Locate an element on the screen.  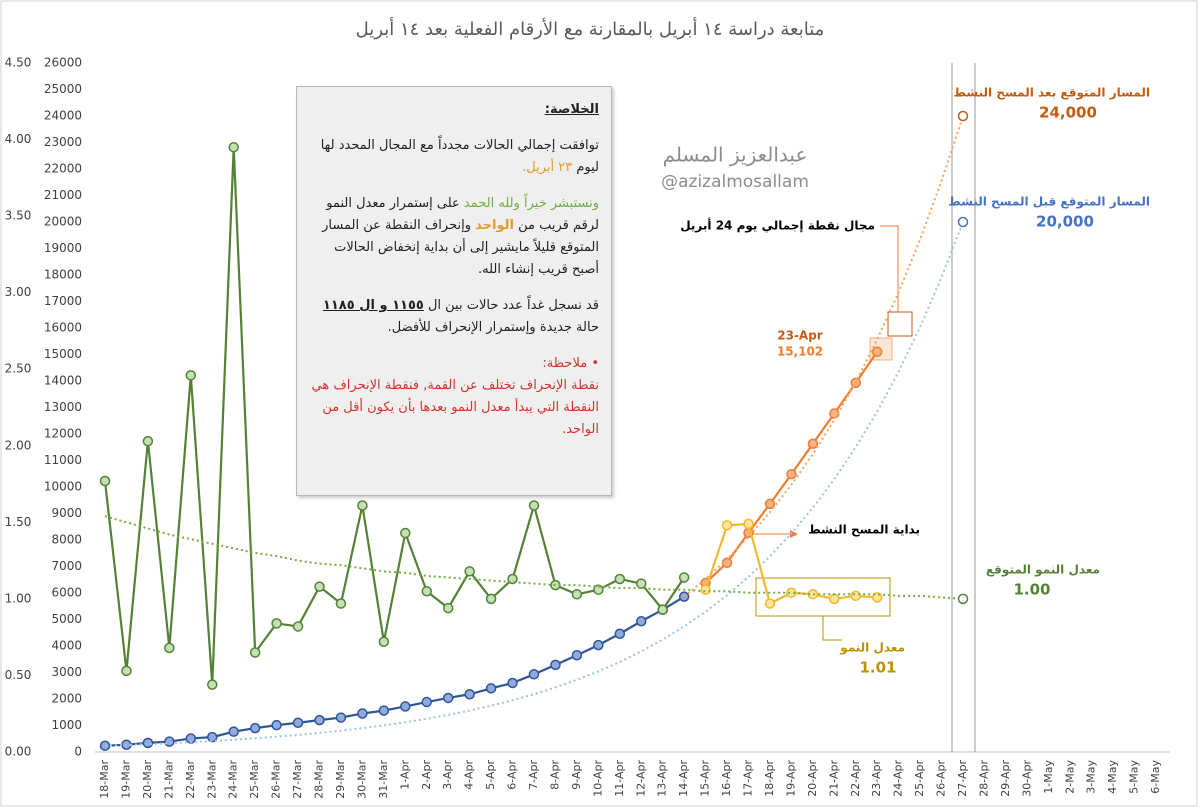
x-tick-label: 21-Mar is located at coordinates (168, 779).